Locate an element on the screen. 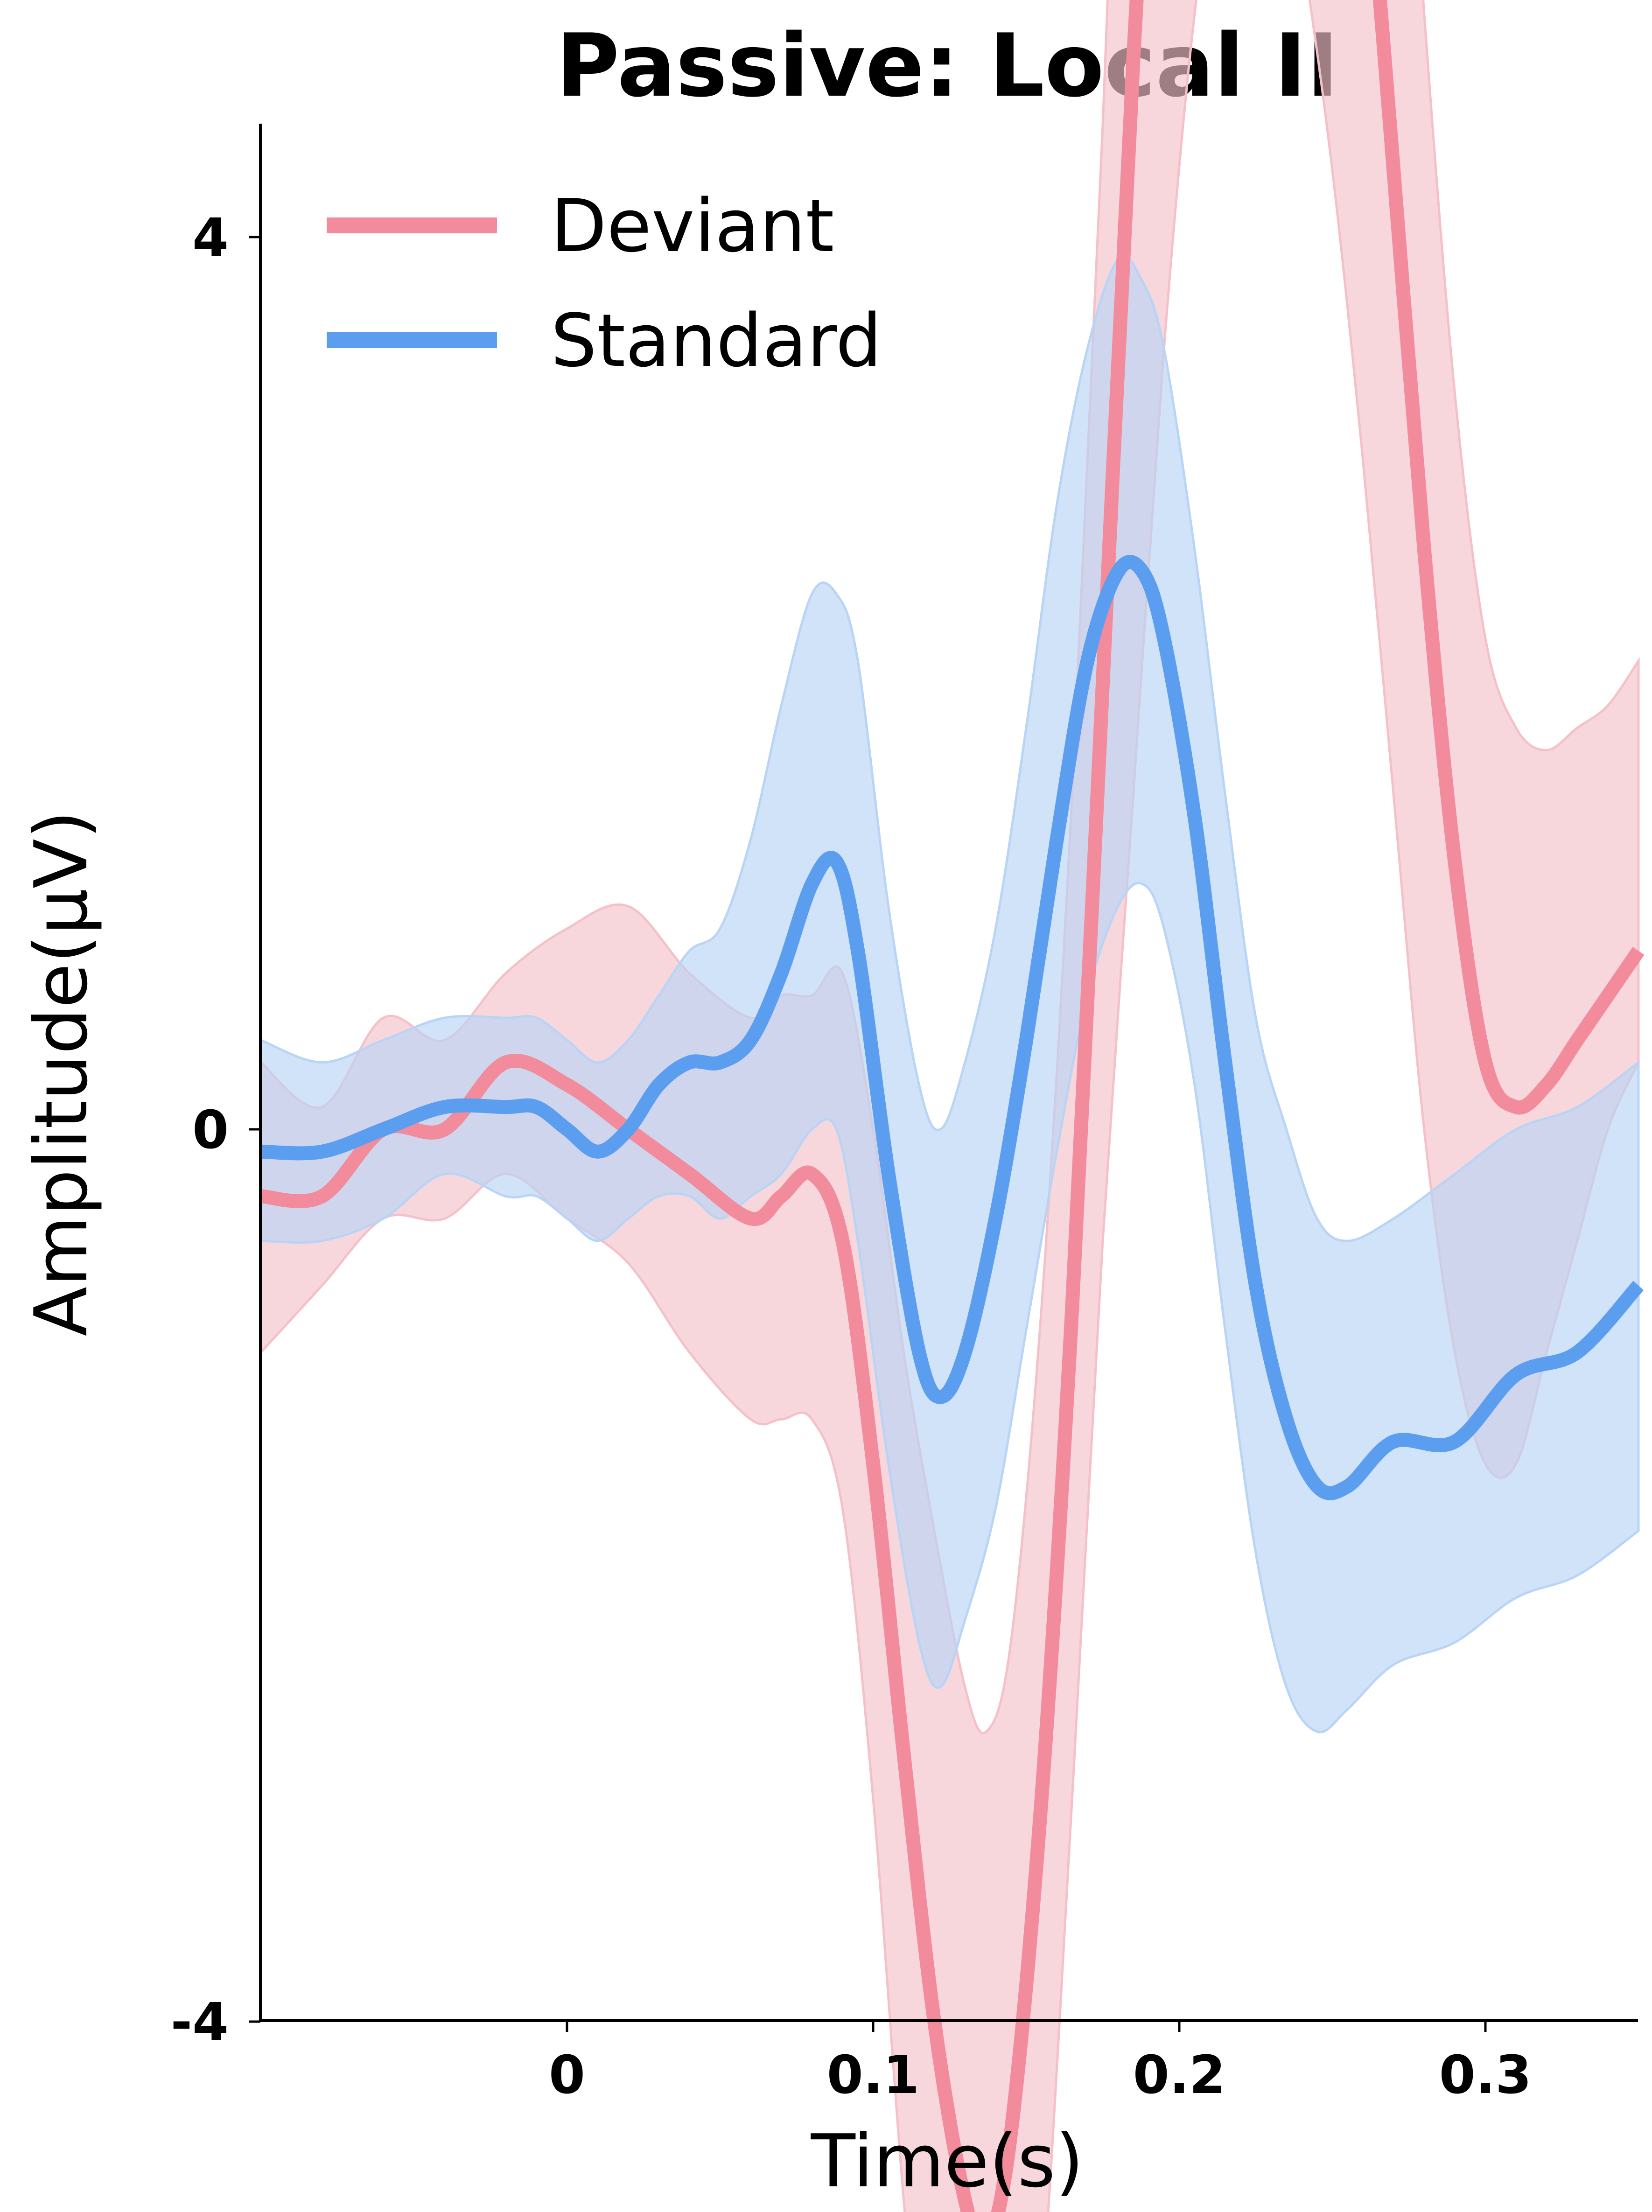  x-ticks: 0 0.1 0.2 0.3 is located at coordinates (1040, 2063).